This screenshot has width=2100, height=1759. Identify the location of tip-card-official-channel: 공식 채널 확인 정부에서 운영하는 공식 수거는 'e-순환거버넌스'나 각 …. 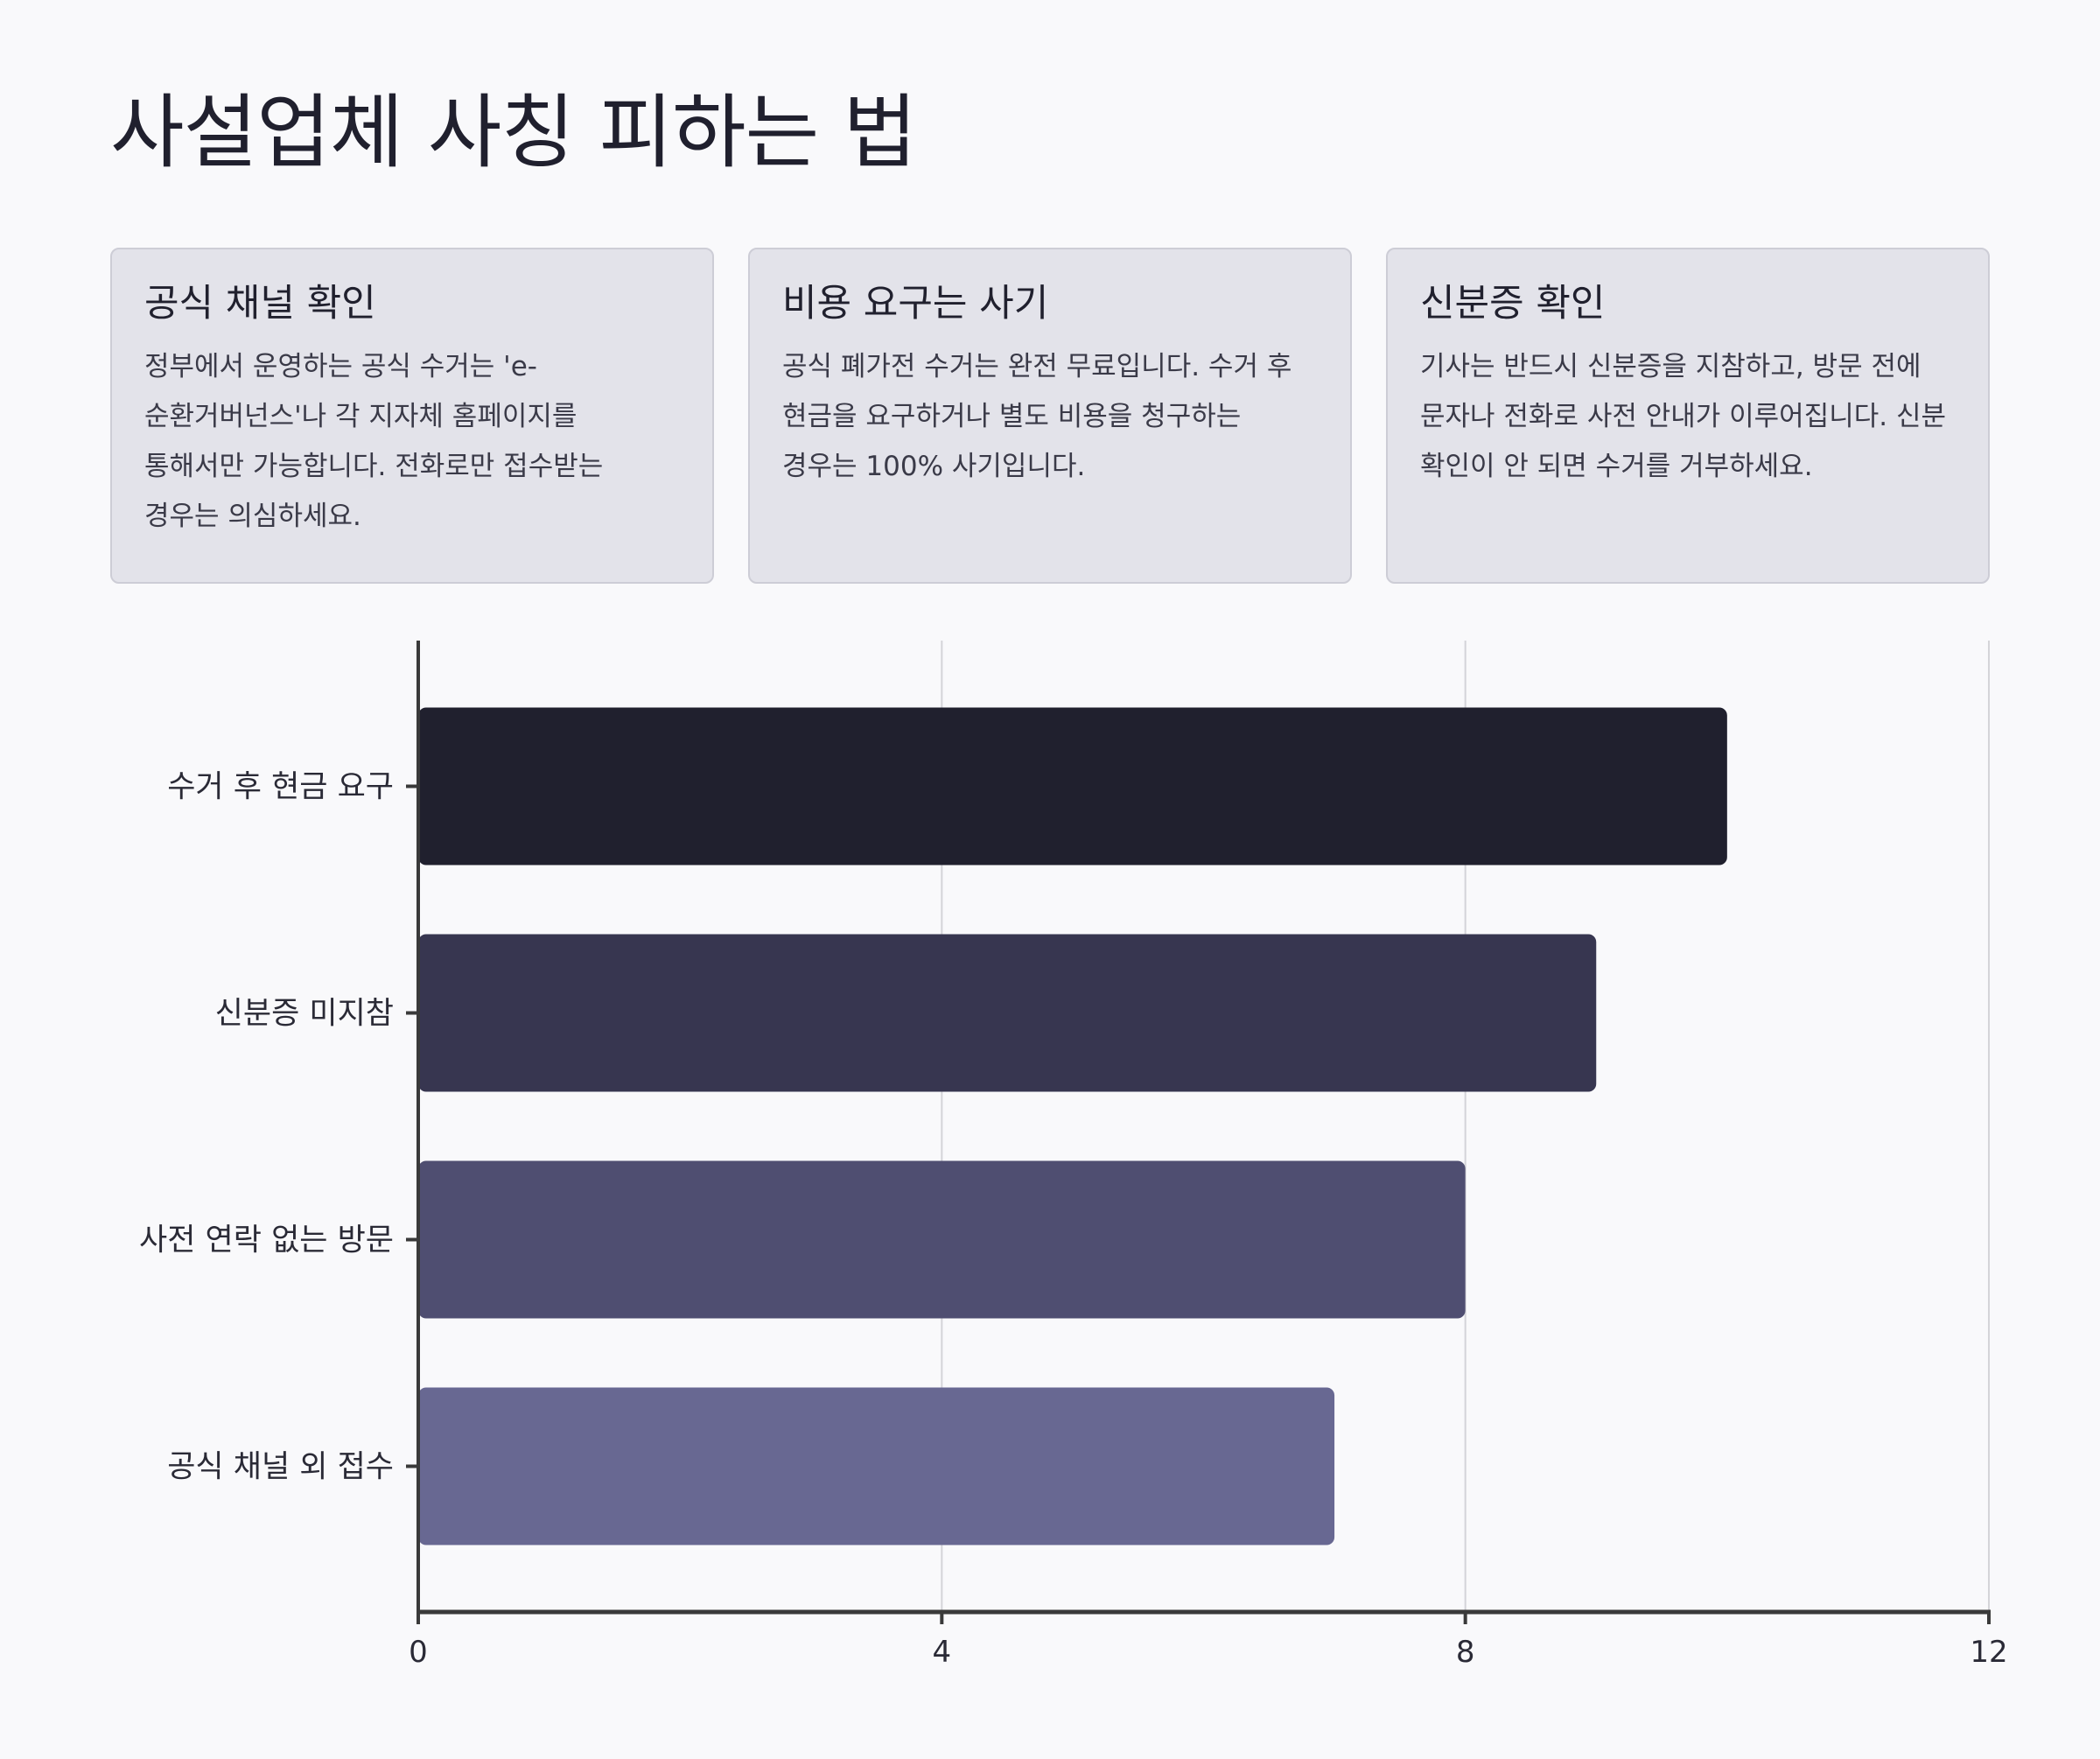
(412, 416).